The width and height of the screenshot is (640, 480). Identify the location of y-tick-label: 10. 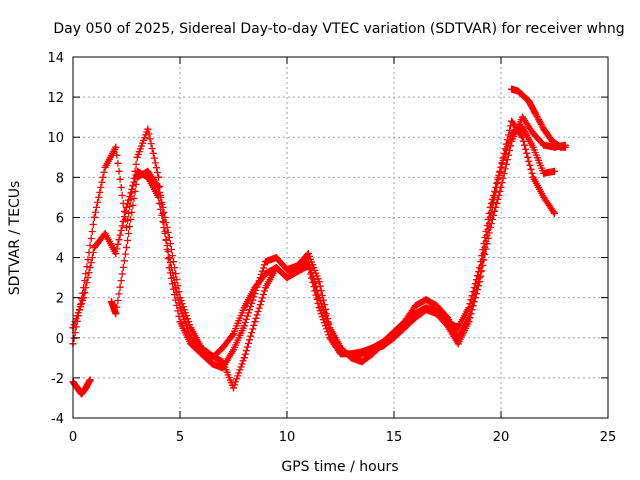
(55, 138).